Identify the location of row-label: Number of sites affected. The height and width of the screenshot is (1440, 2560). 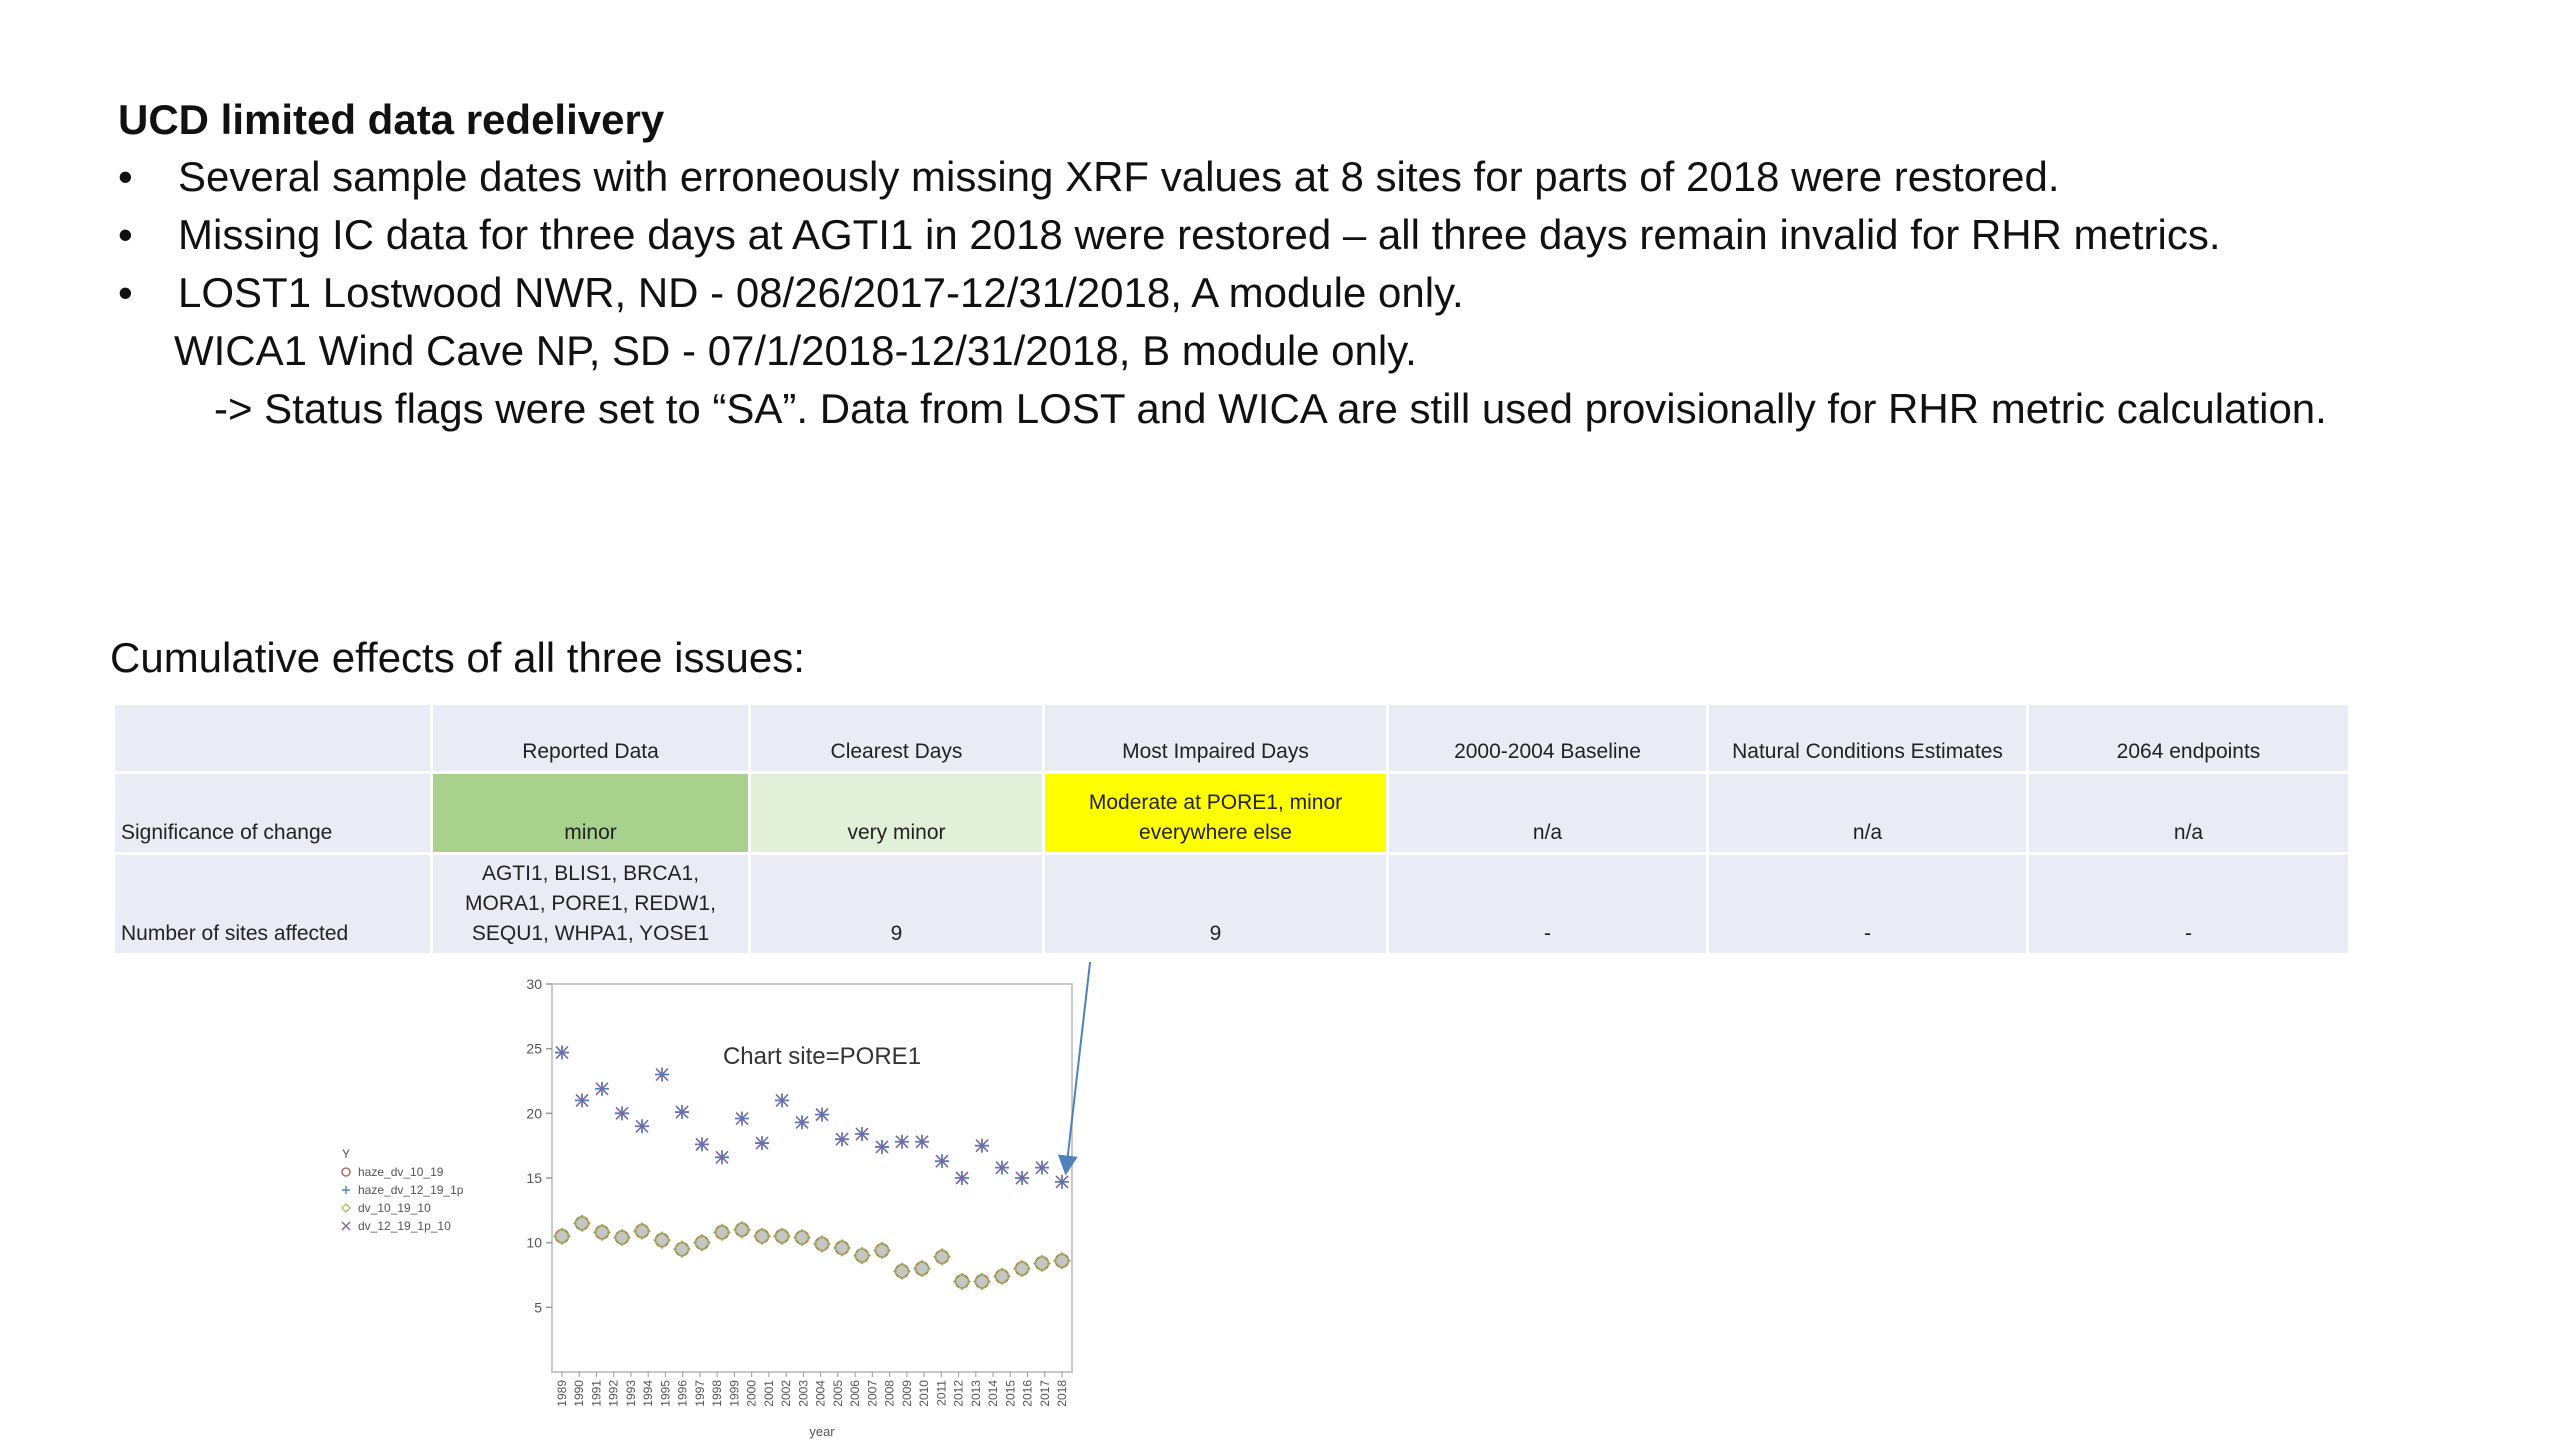
(272, 904).